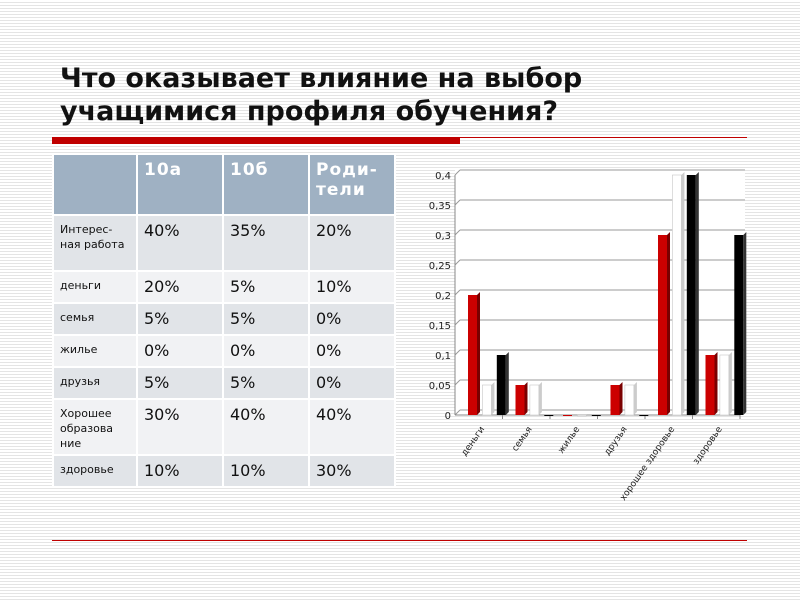  What do you see at coordinates (448, 416) in the screenshot?
I see `y-tick-label: 0` at bounding box center [448, 416].